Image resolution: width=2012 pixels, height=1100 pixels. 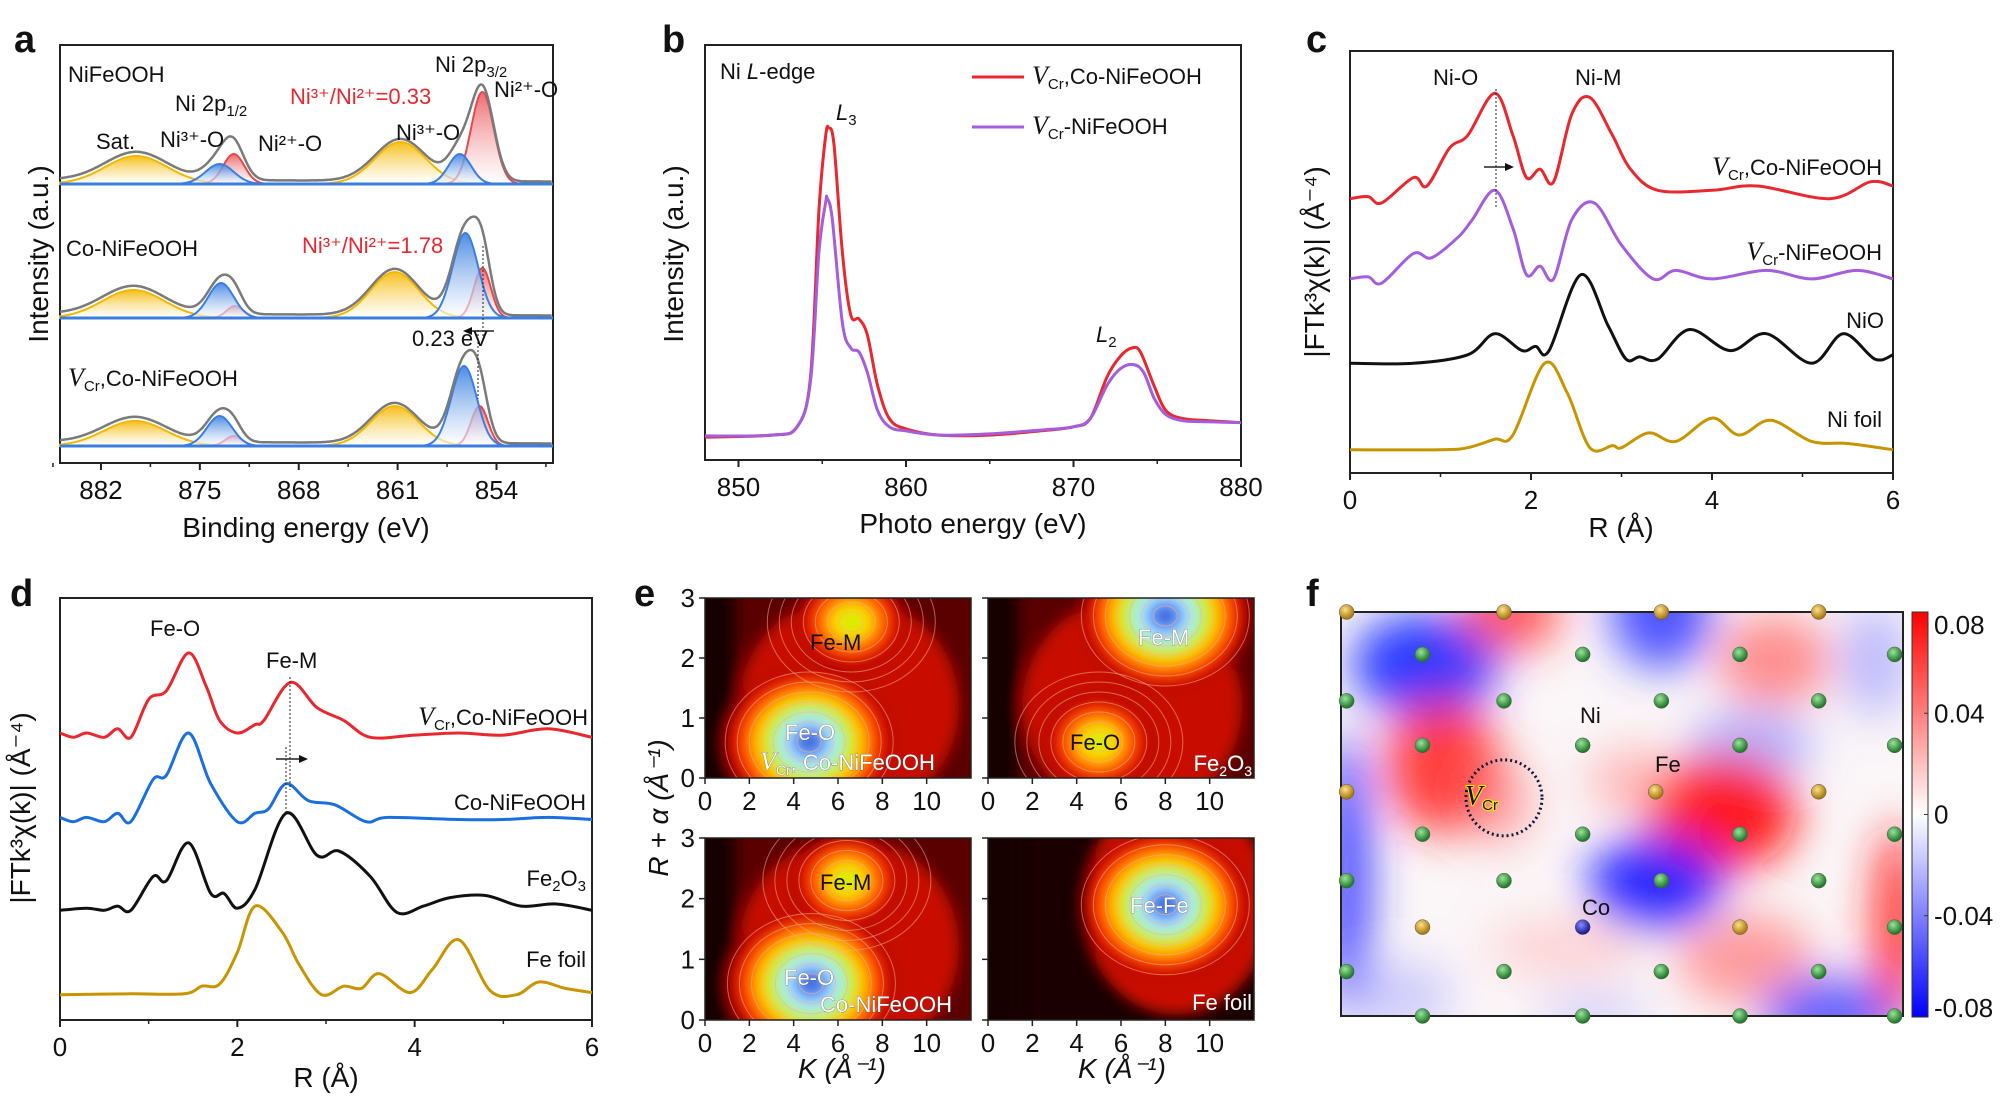 I want to click on vacancy-circle, so click(x=1504, y=798).